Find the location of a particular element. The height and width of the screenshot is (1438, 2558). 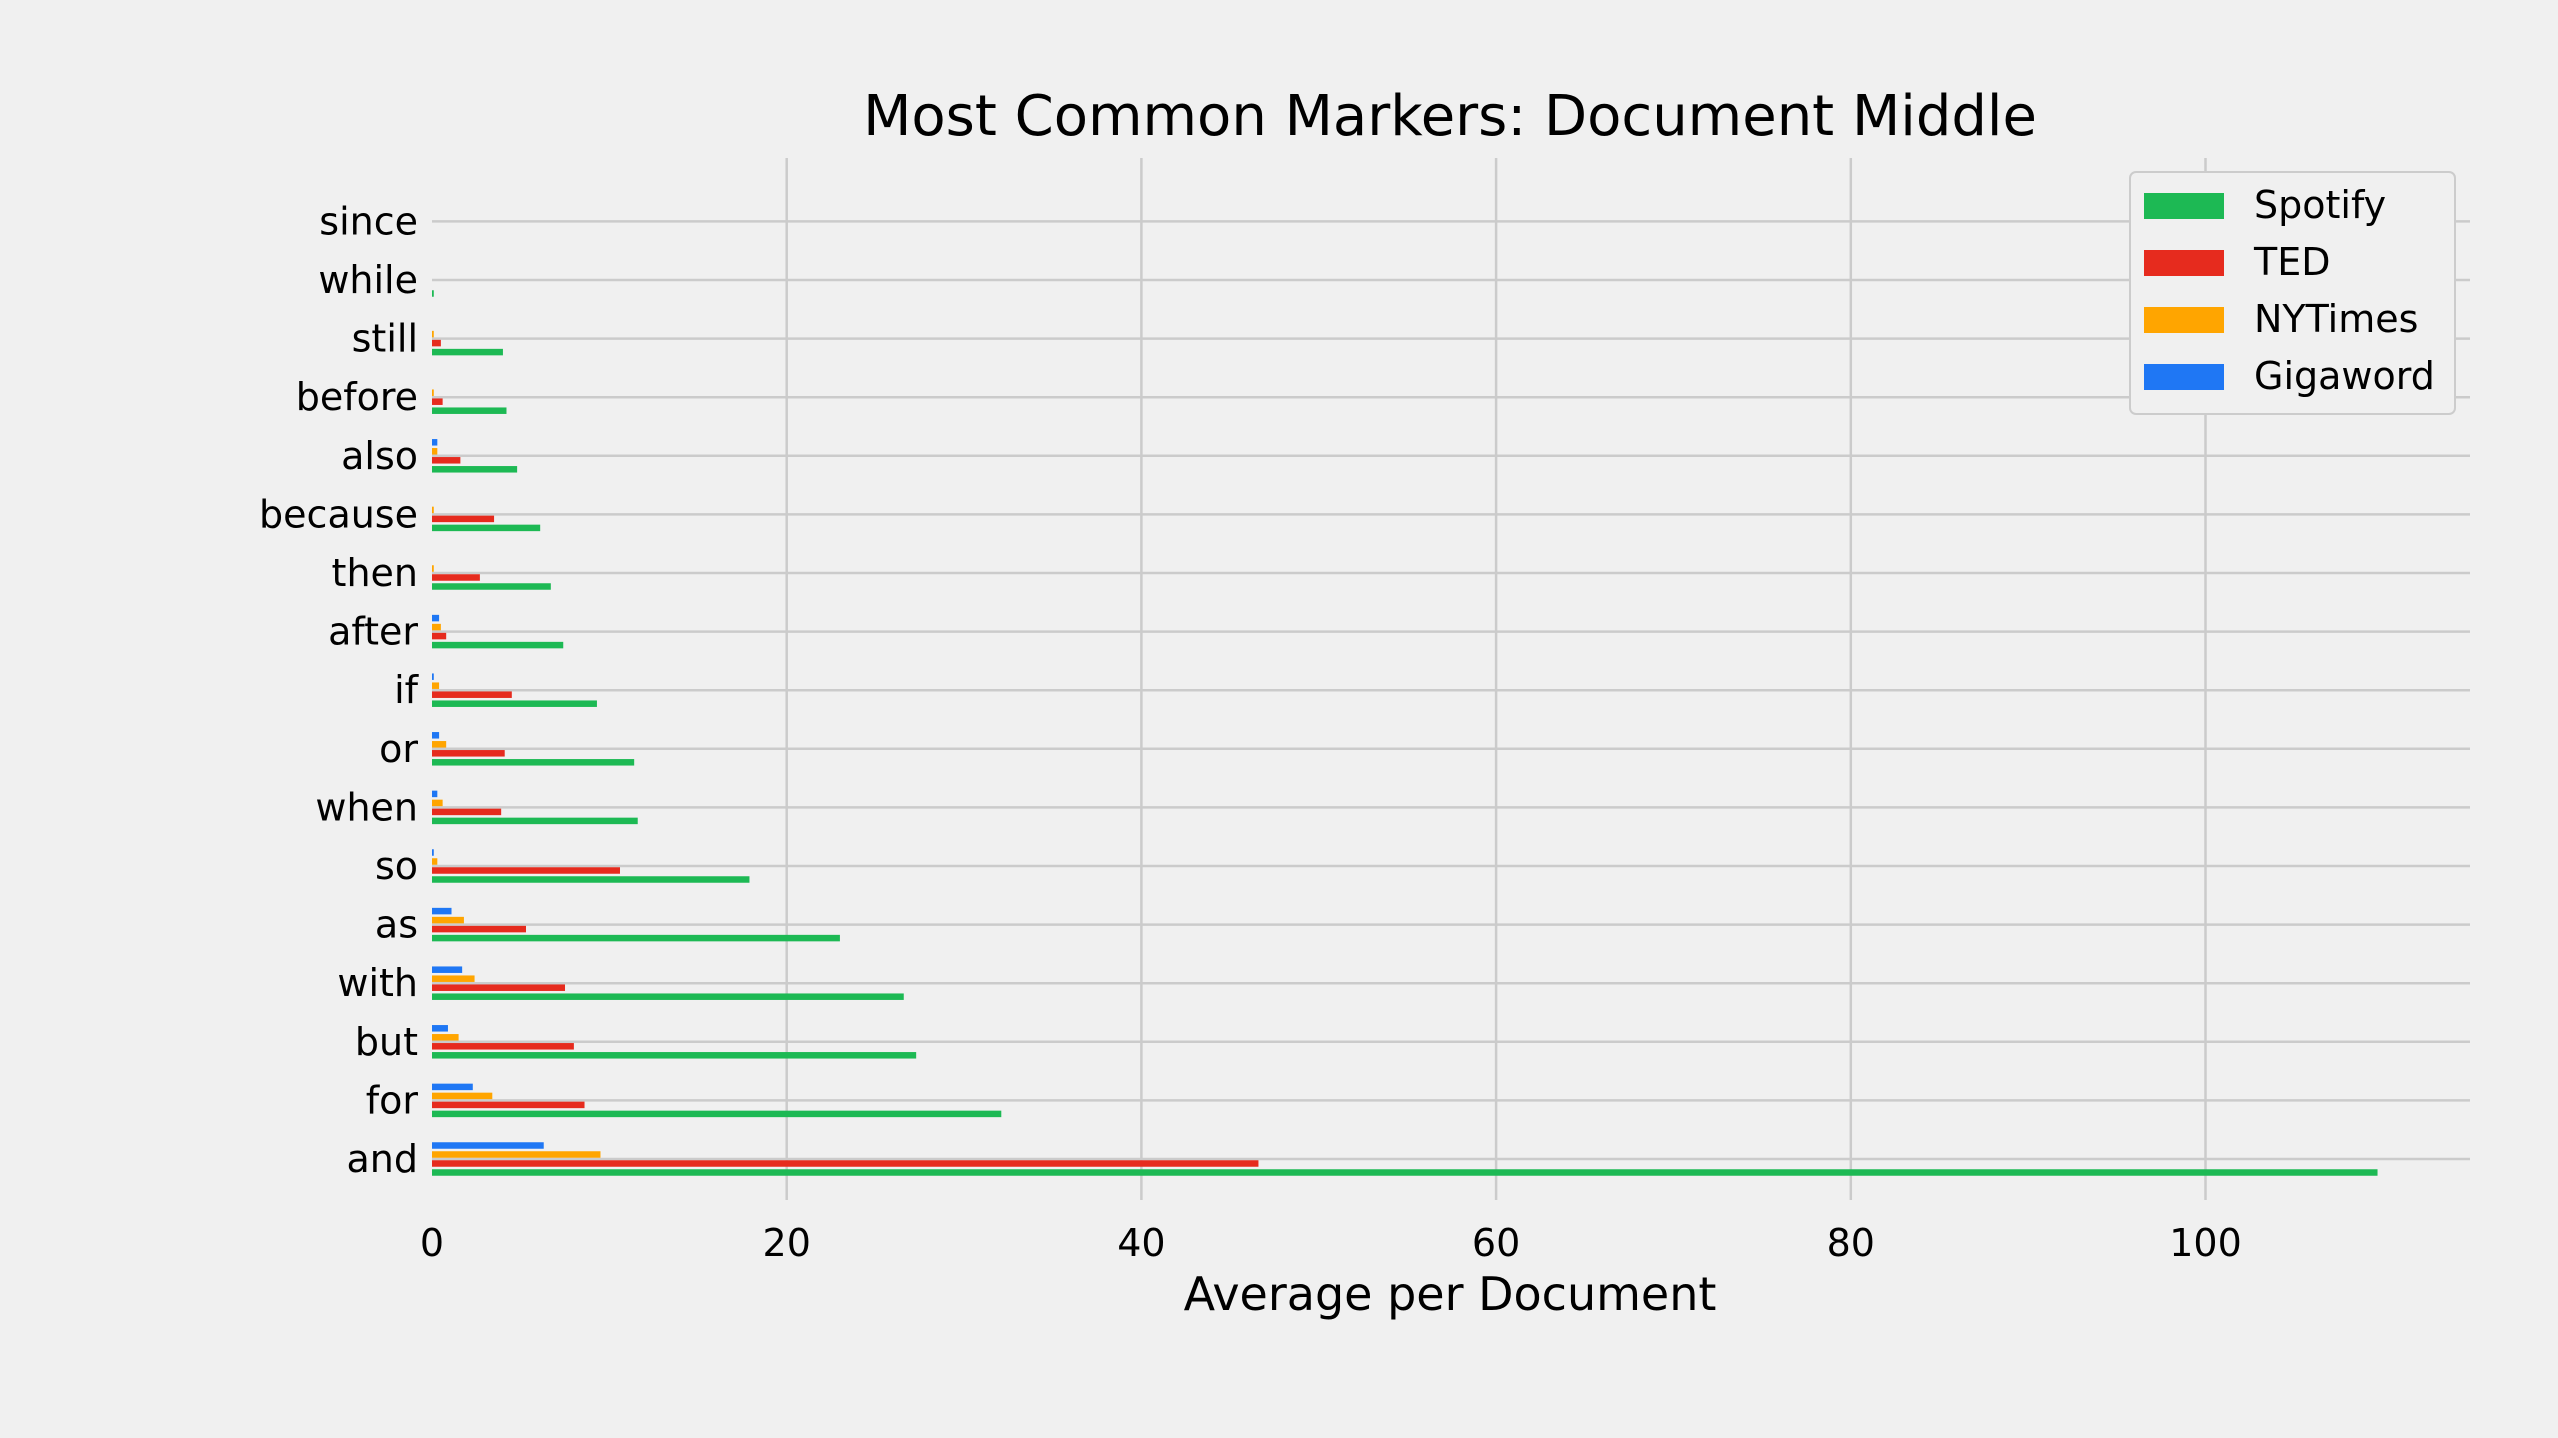

bar-nytimes-if is located at coordinates (436, 685).